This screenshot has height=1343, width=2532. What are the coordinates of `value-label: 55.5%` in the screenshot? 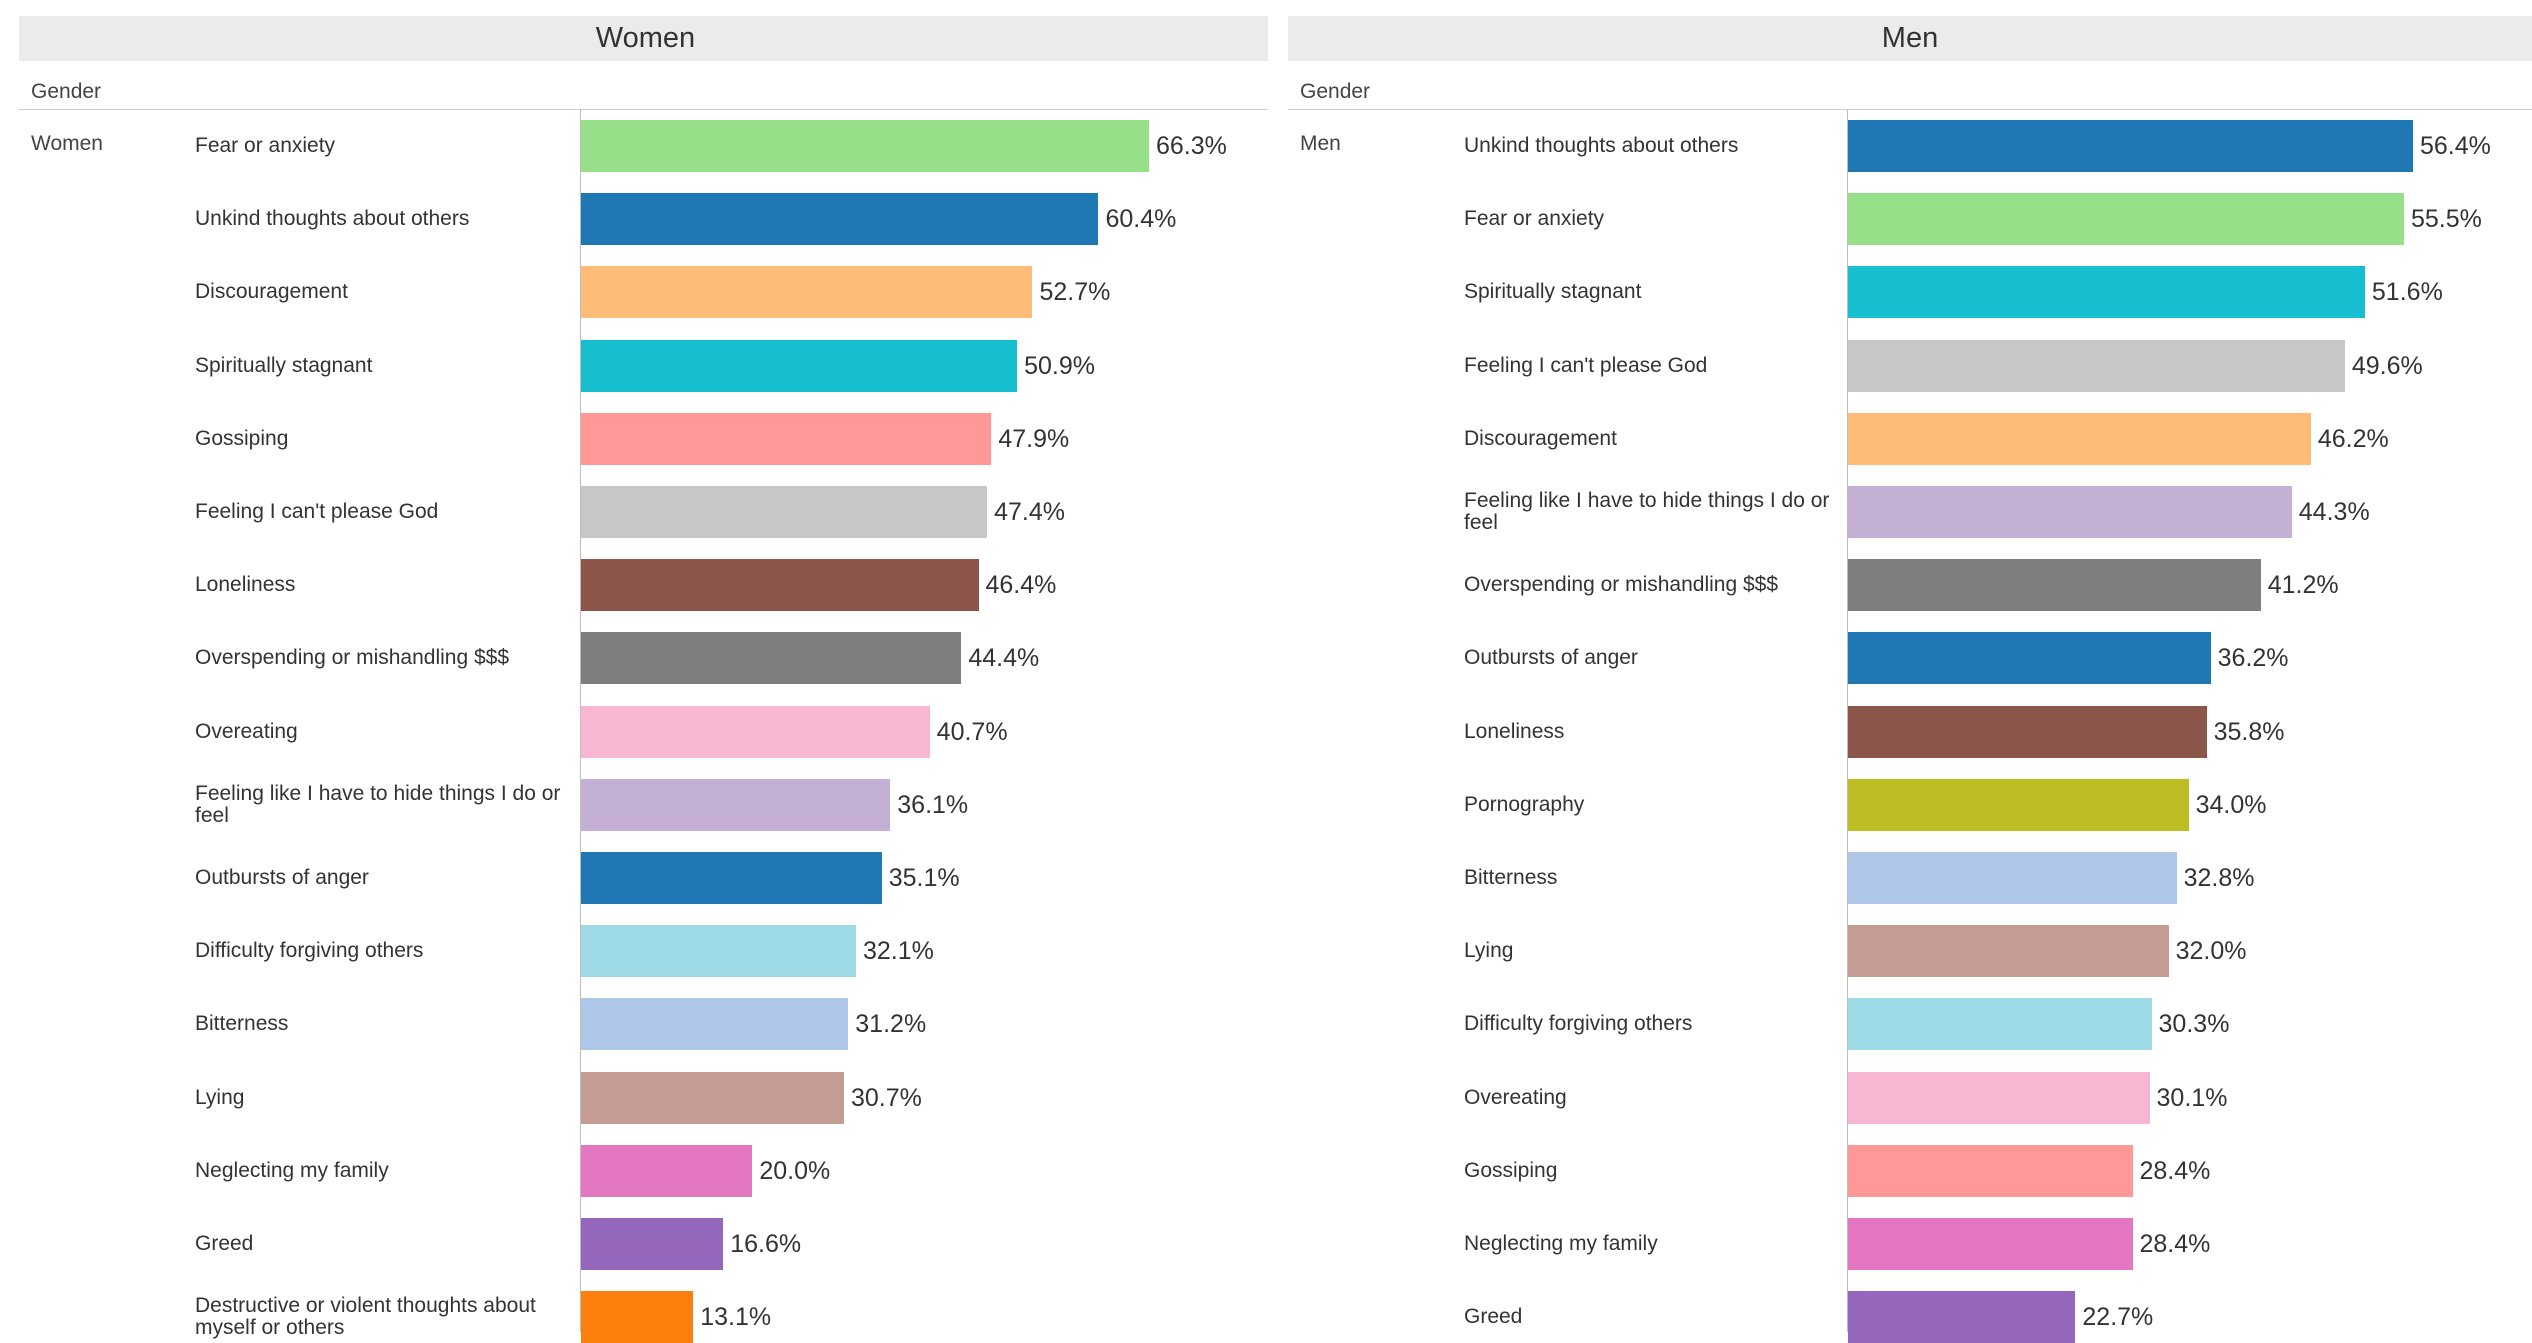 It's located at (2446, 219).